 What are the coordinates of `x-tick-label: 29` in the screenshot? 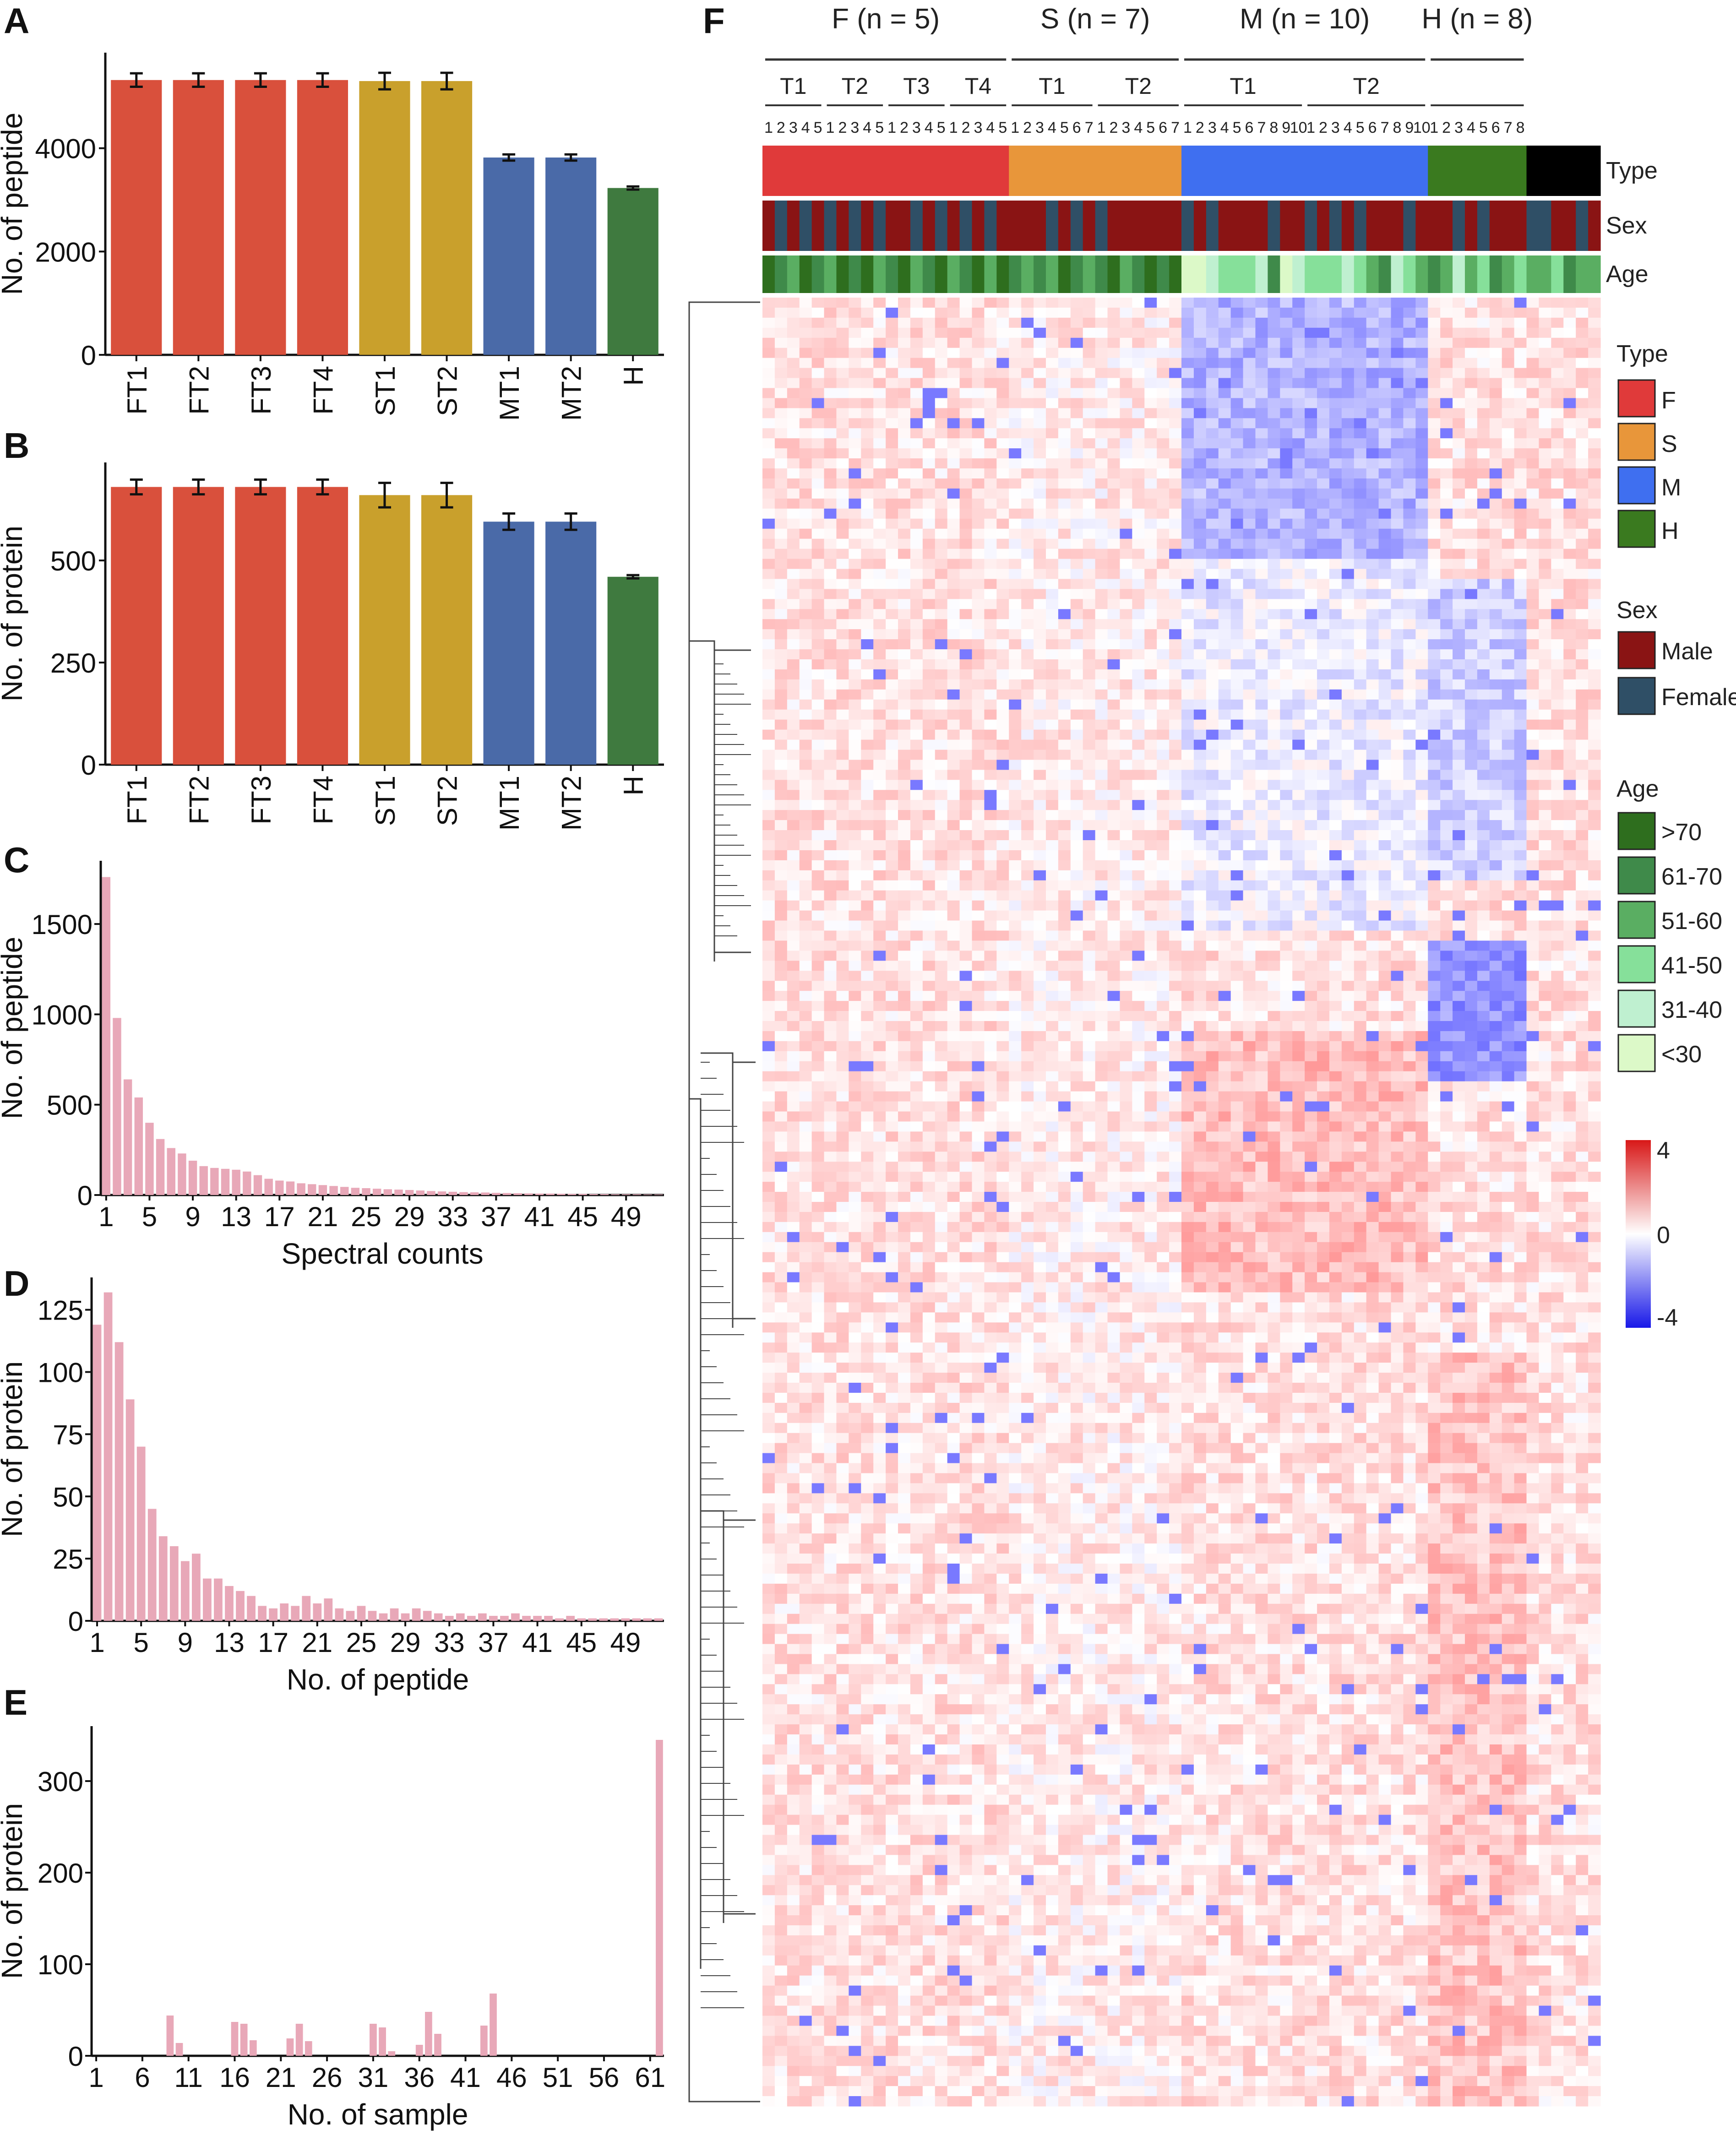 It's located at (409, 1216).